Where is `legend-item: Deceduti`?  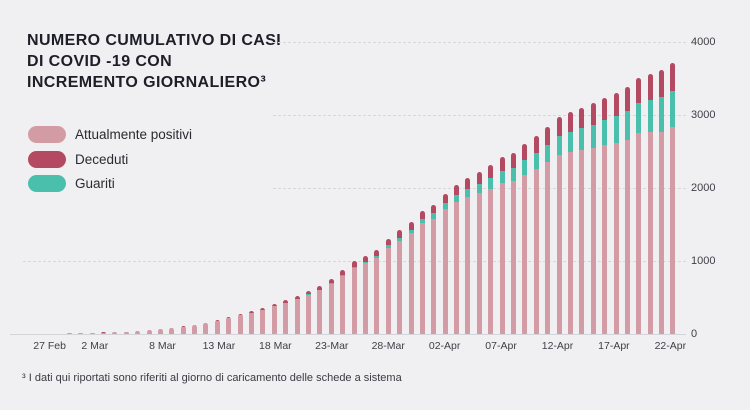
legend-item: Deceduti is located at coordinates (110, 159).